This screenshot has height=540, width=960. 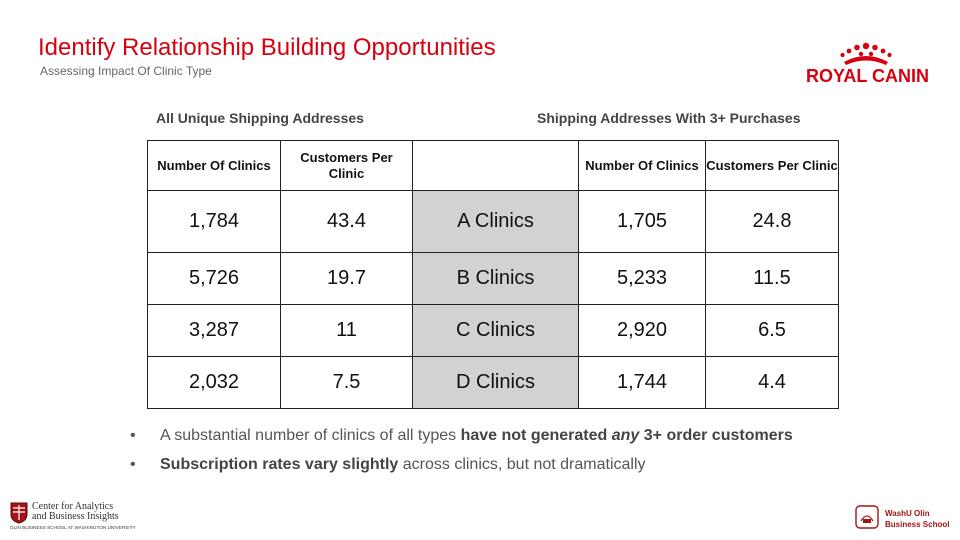 What do you see at coordinates (495, 221) in the screenshot?
I see `cell-clinic-type: A Clinics` at bounding box center [495, 221].